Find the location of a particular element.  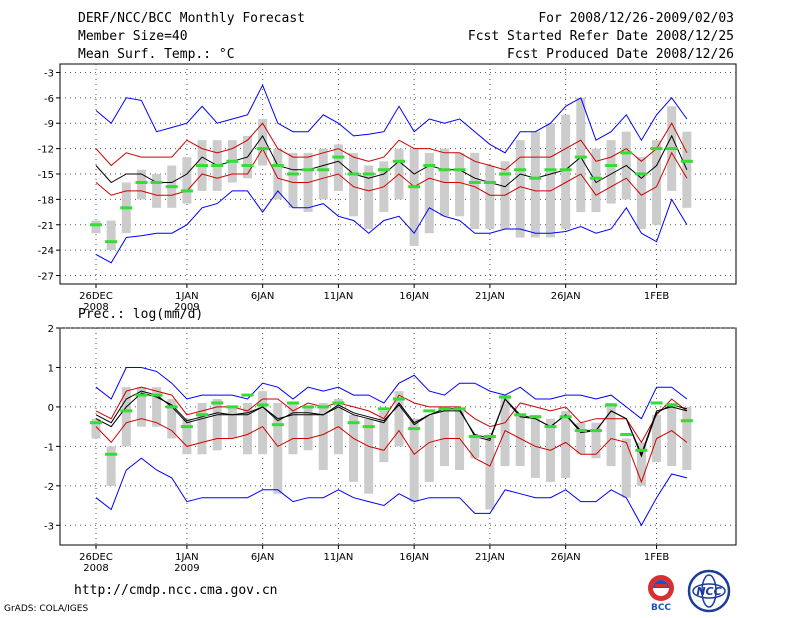

precip-ytick-label: -1 is located at coordinates (49, 447).